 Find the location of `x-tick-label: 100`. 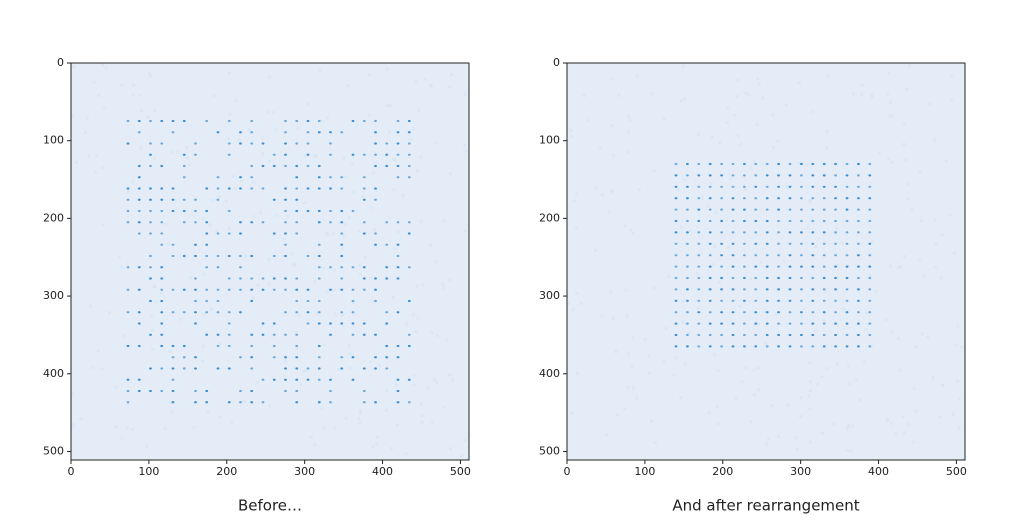

x-tick-label: 100 is located at coordinates (148, 471).